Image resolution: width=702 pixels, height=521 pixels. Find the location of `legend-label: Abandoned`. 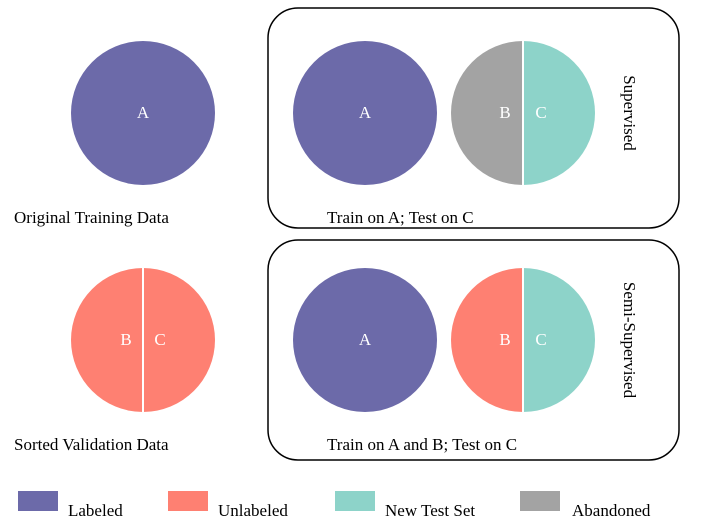

legend-label: Abandoned is located at coordinates (611, 510).